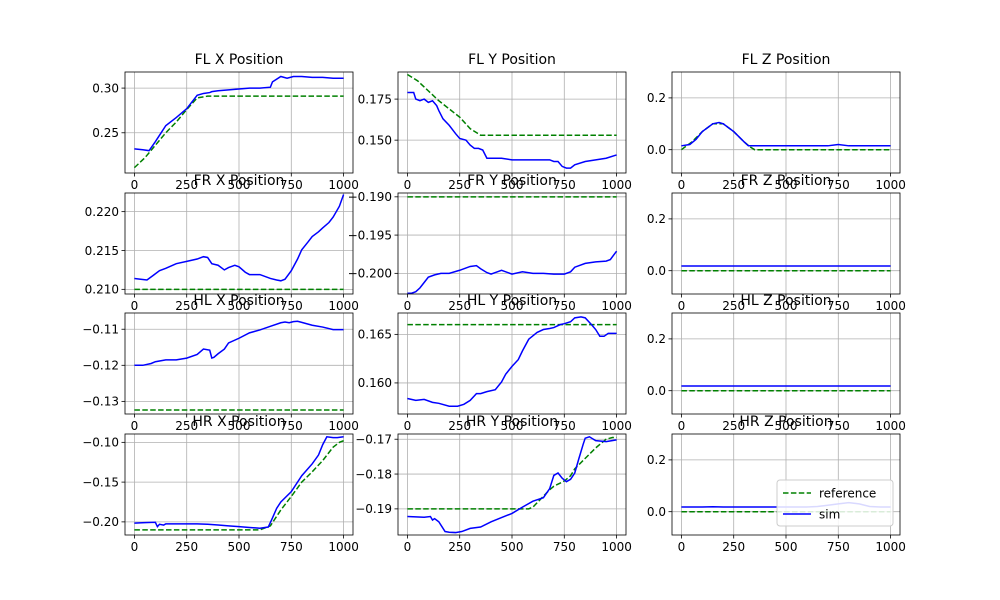  I want to click on y-tick-label: −0.11, so click(100, 330).